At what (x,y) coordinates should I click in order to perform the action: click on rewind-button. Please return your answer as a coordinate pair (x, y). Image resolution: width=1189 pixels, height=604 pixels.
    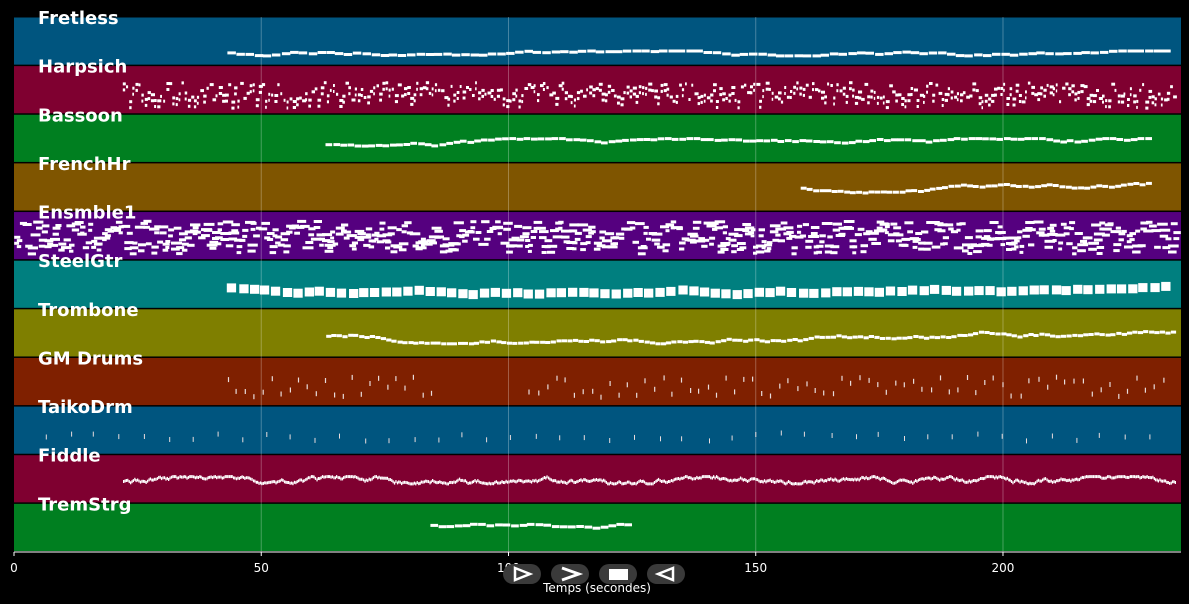
    Looking at the image, I should click on (666, 574).